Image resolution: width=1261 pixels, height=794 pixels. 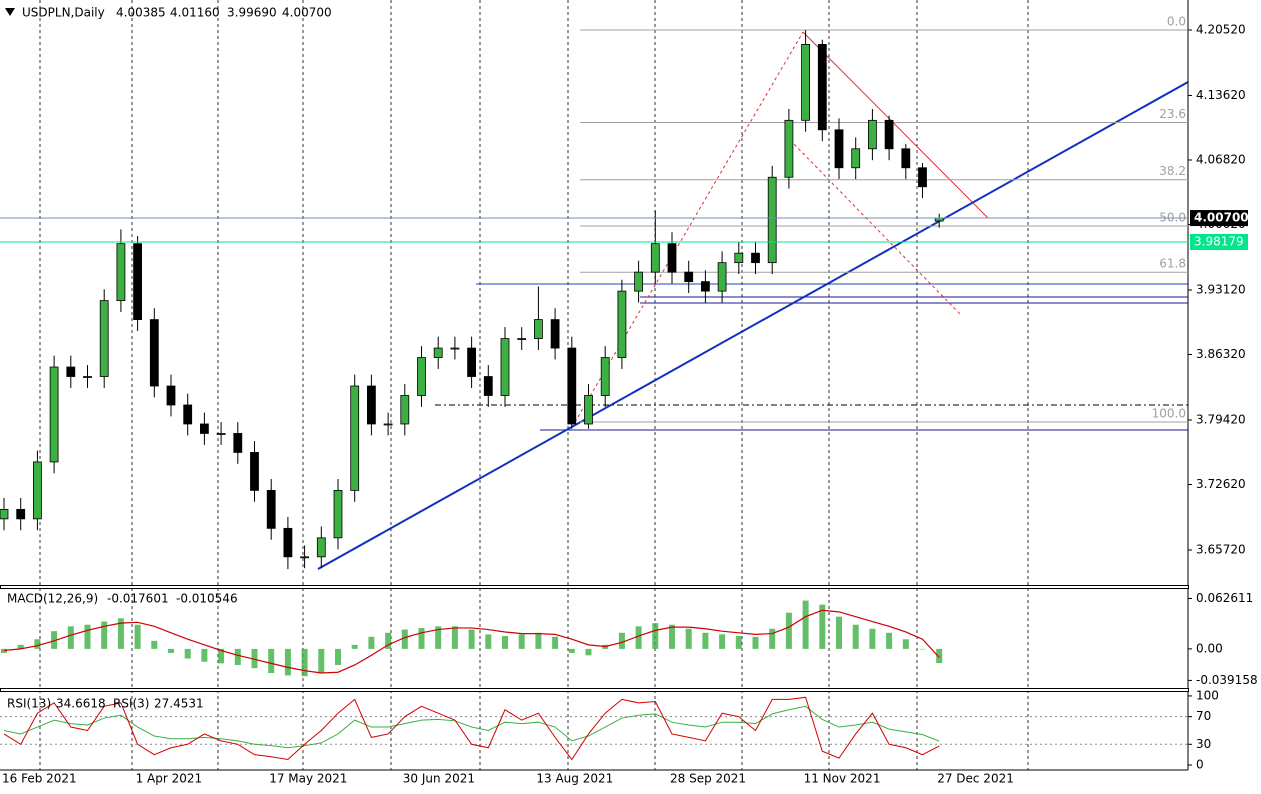 What do you see at coordinates (1224, 598) in the screenshot?
I see `y-tick-label: 0.062611` at bounding box center [1224, 598].